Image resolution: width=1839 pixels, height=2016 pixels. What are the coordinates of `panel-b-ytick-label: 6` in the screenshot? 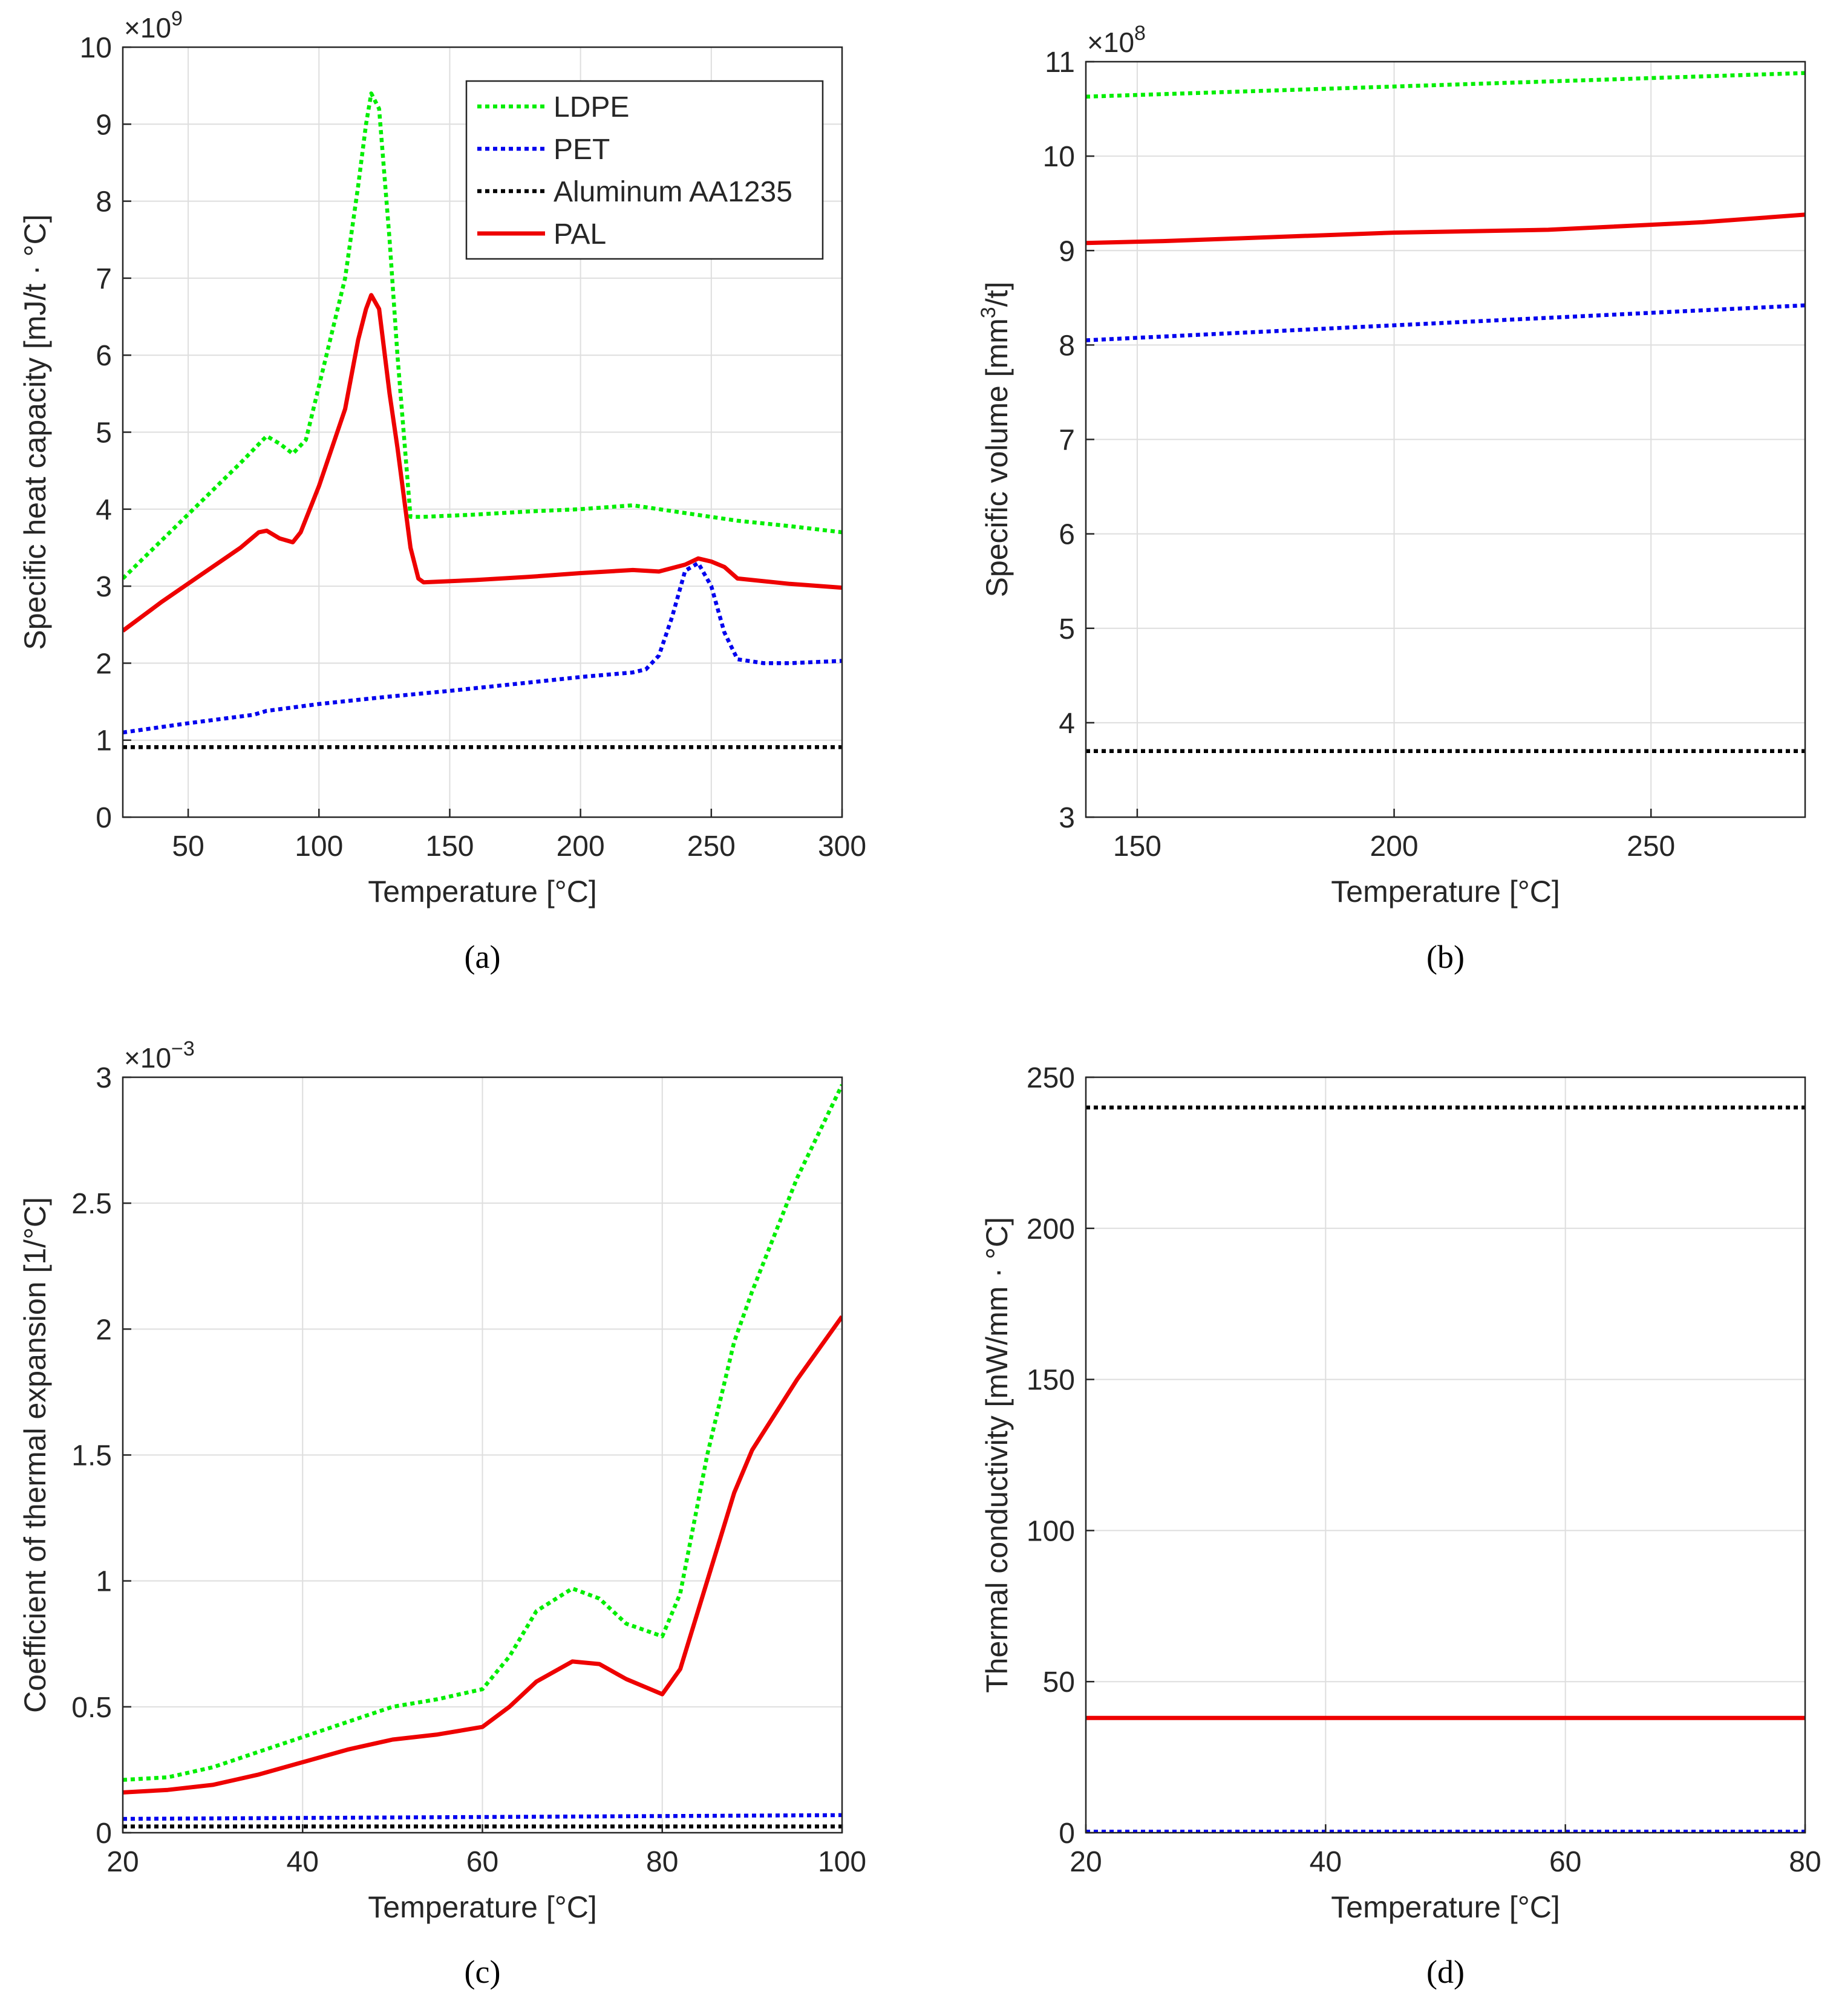 It's located at (1067, 535).